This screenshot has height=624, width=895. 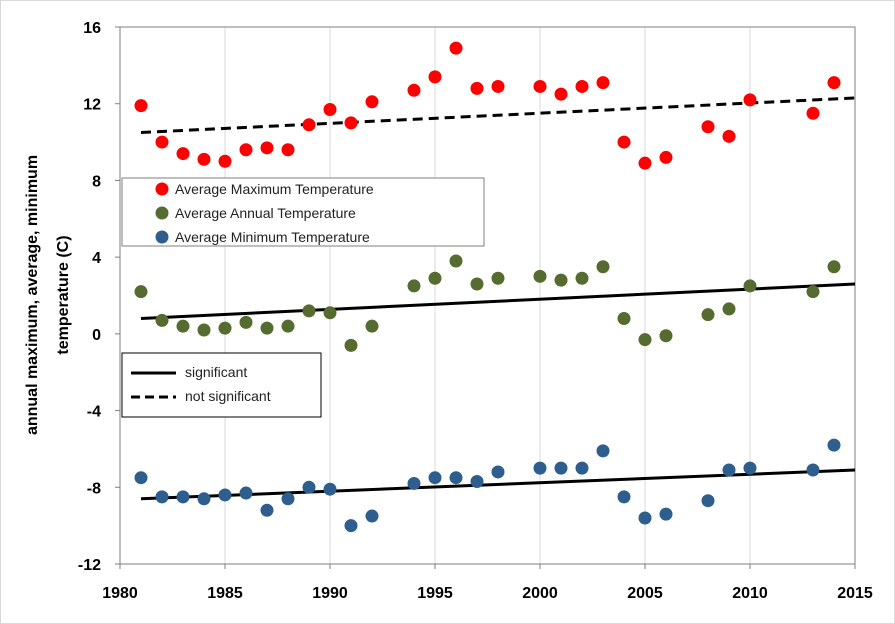 I want to click on y-tick-label: -12, so click(x=89, y=565).